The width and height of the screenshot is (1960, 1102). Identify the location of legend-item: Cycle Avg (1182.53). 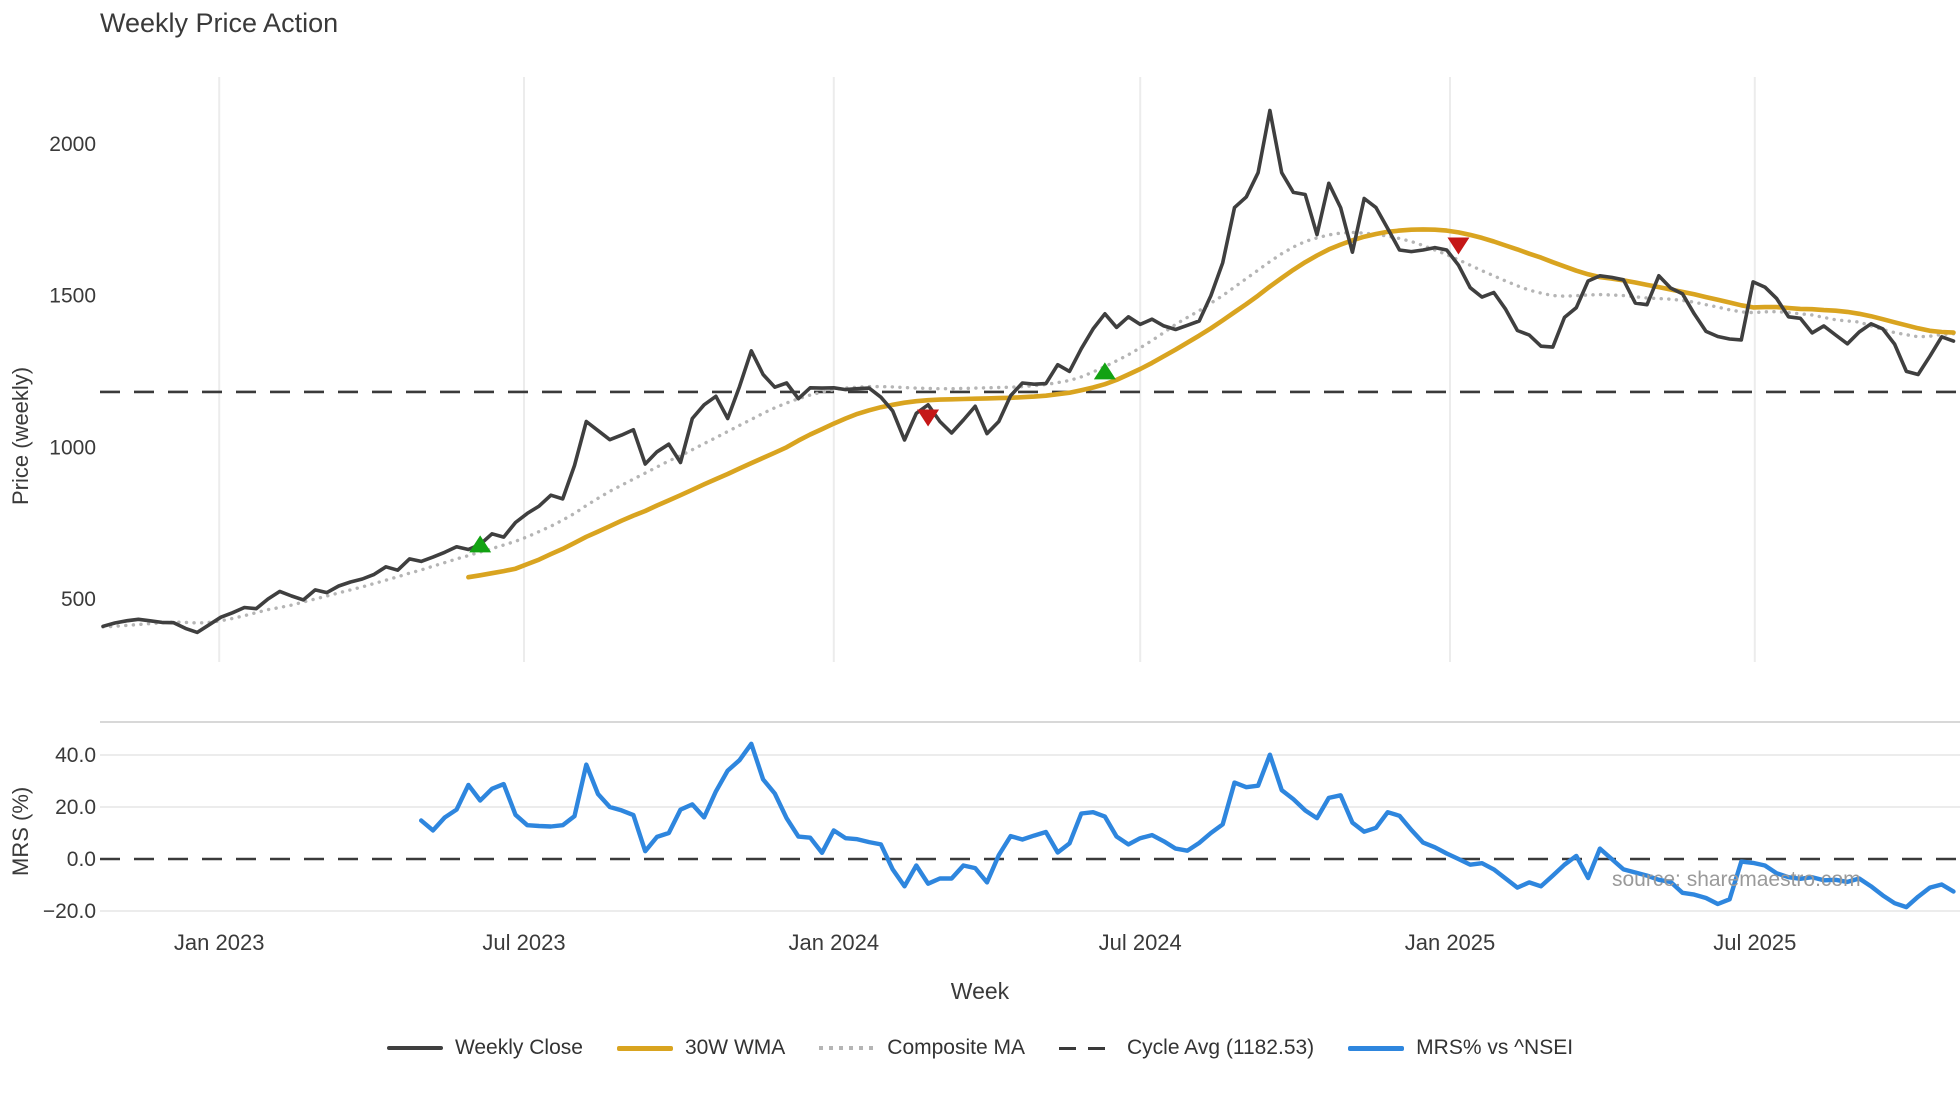
(1186, 1048).